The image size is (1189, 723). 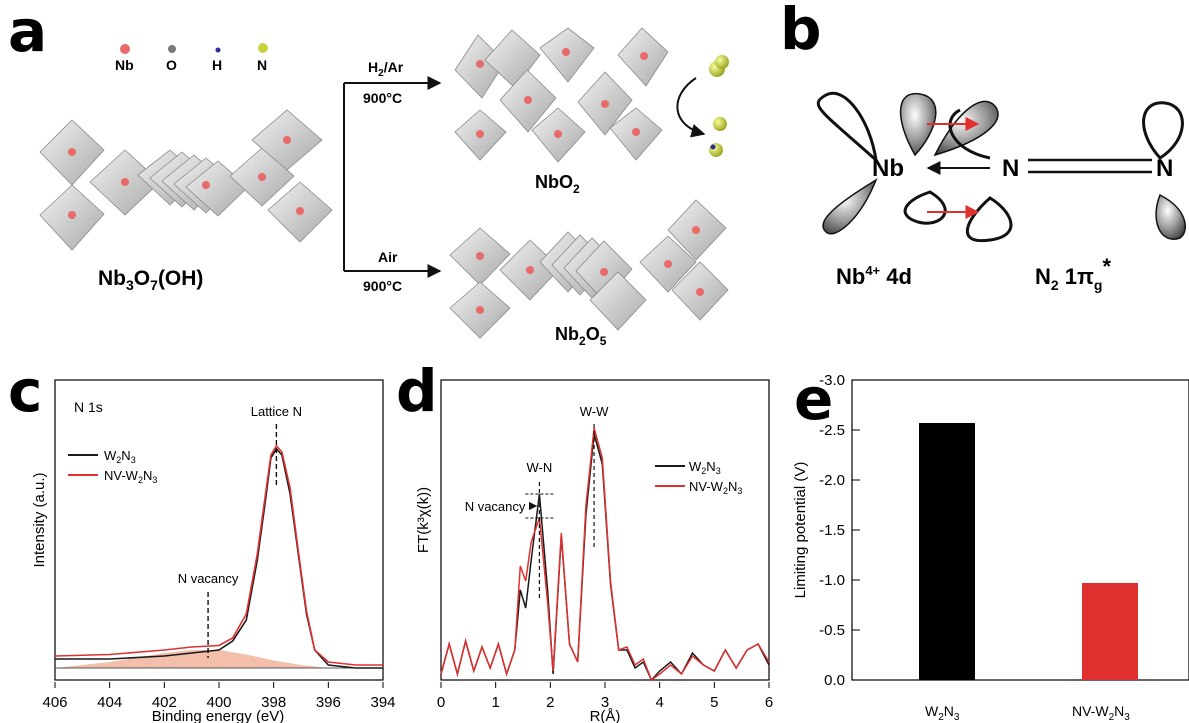 What do you see at coordinates (192, 659) in the screenshot?
I see `chart-c-vacancy-fill` at bounding box center [192, 659].